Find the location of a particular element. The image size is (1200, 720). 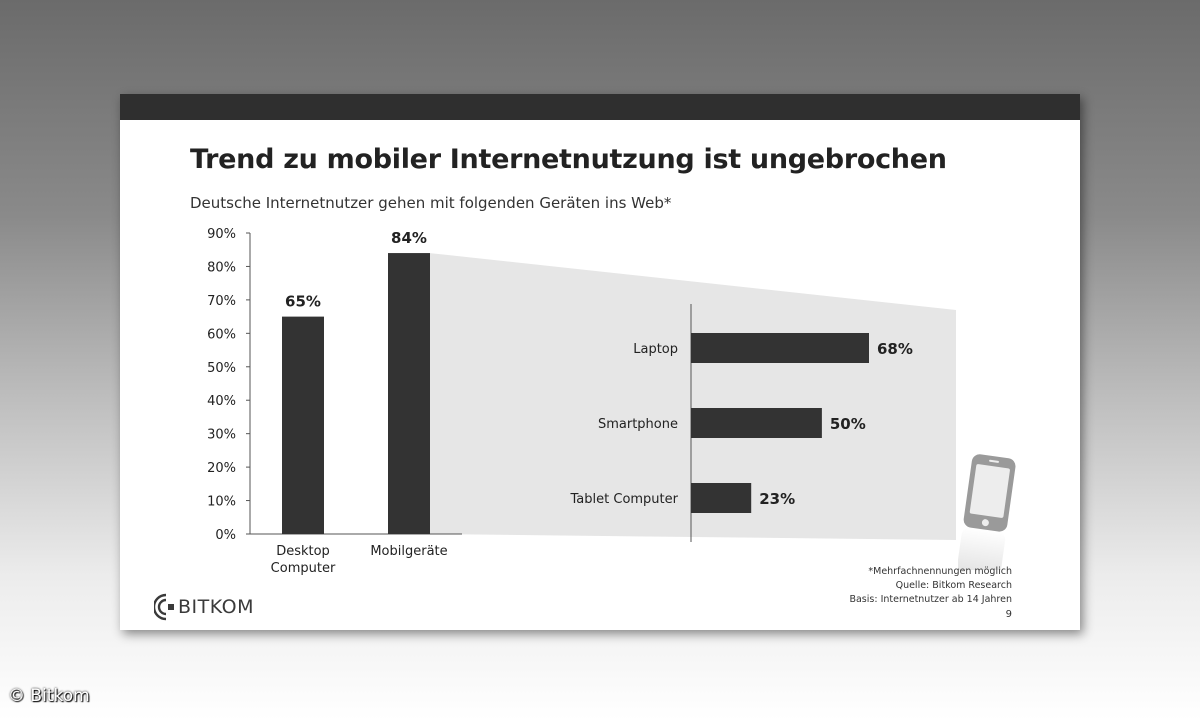

bitkom-logo: BITKOM is located at coordinates (219, 607).